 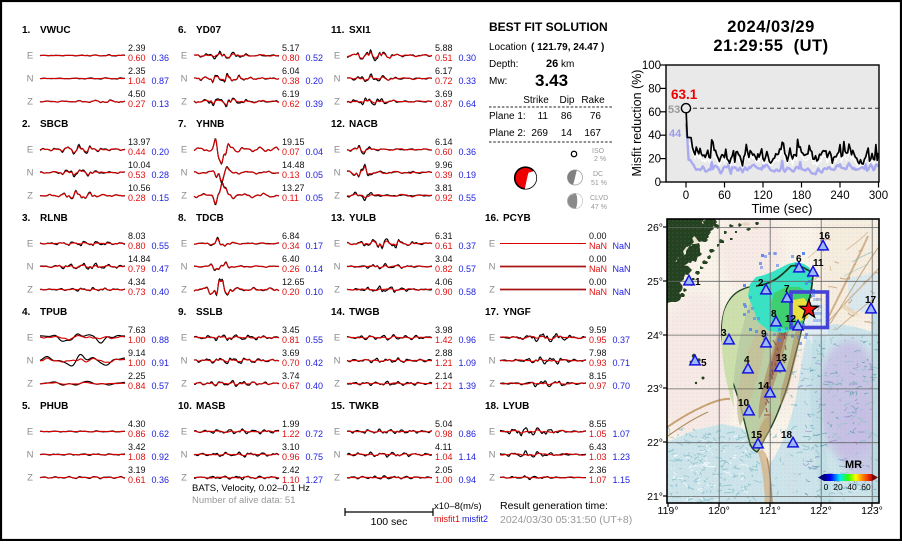 I want to click on svg-text: 0.93, so click(x=598, y=363).